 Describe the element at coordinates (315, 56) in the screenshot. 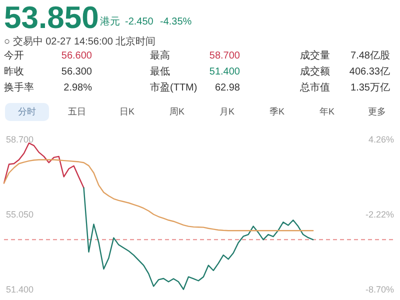

I see `text: 成交量` at that location.